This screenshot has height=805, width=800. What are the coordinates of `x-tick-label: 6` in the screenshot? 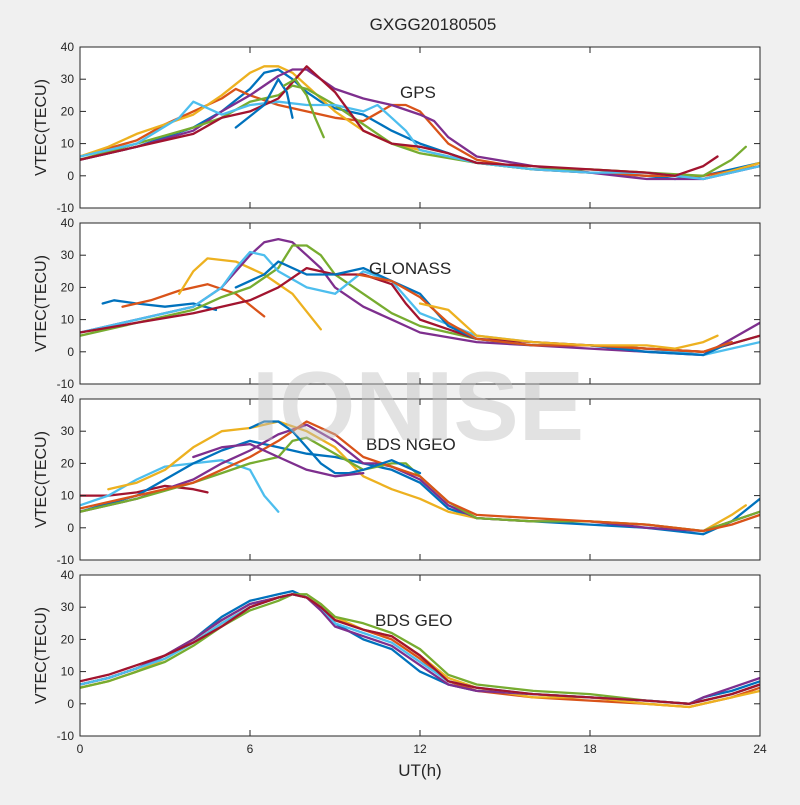 It's located at (250, 749).